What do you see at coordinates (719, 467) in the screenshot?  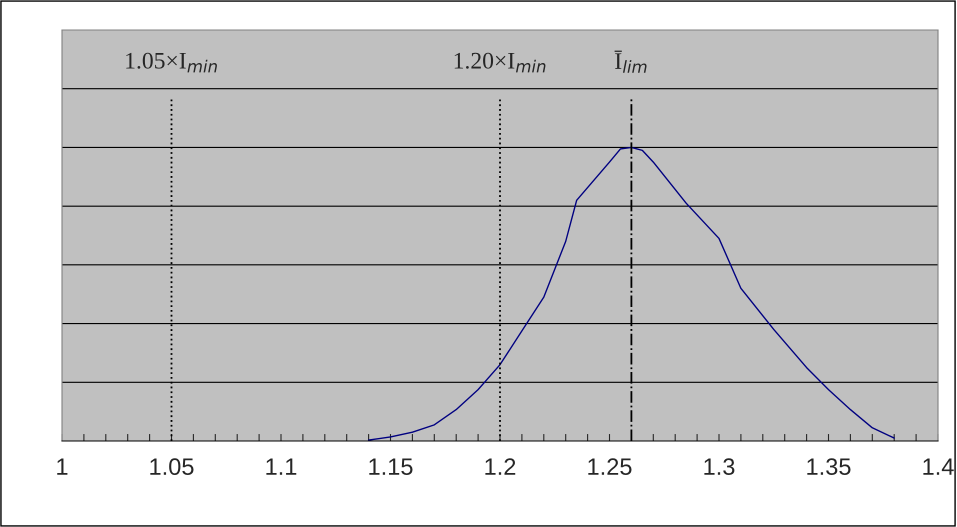 I see `x-tick-label: 1.3` at bounding box center [719, 467].